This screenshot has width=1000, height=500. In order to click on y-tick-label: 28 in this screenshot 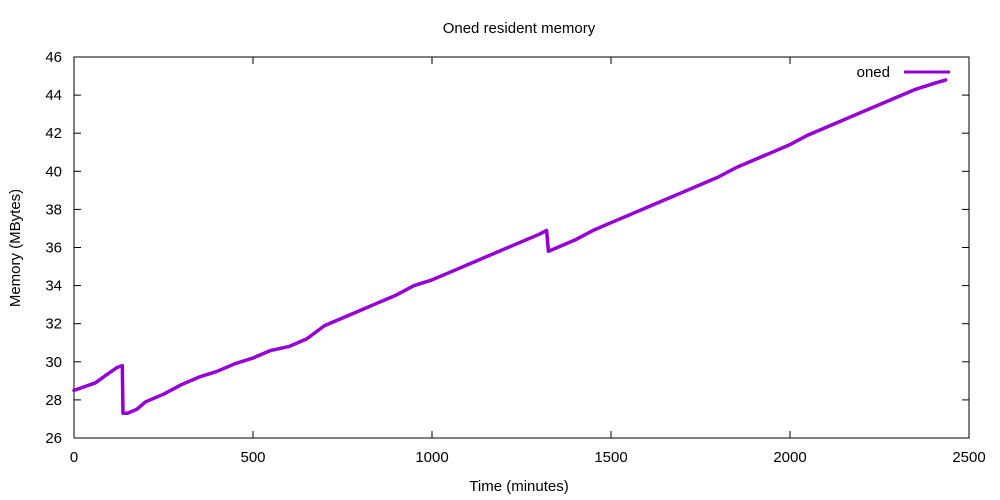, I will do `click(53, 400)`.